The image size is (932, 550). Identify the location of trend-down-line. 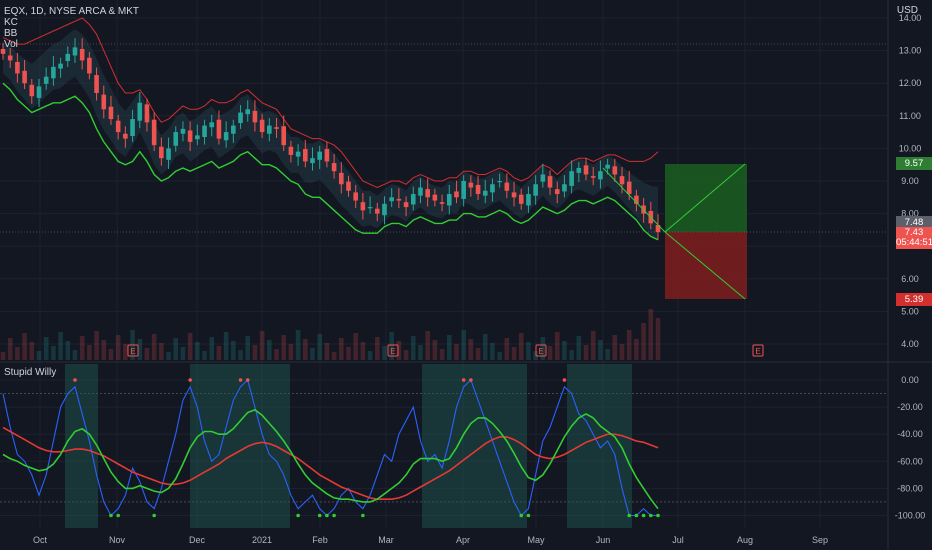
(634, 200).